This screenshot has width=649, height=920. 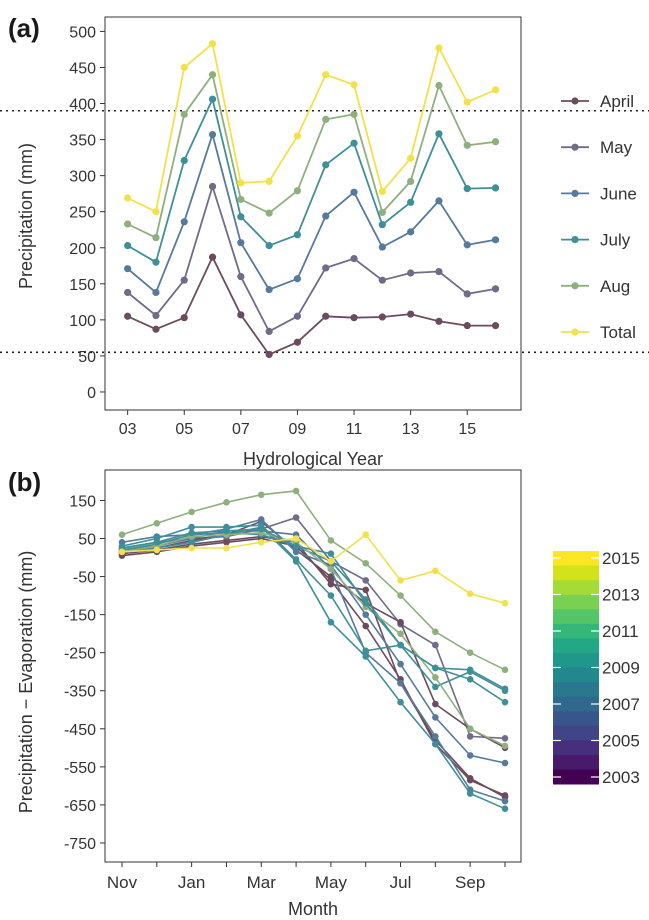 I want to click on chart-b-ytick-label: -750, so click(x=80, y=844).